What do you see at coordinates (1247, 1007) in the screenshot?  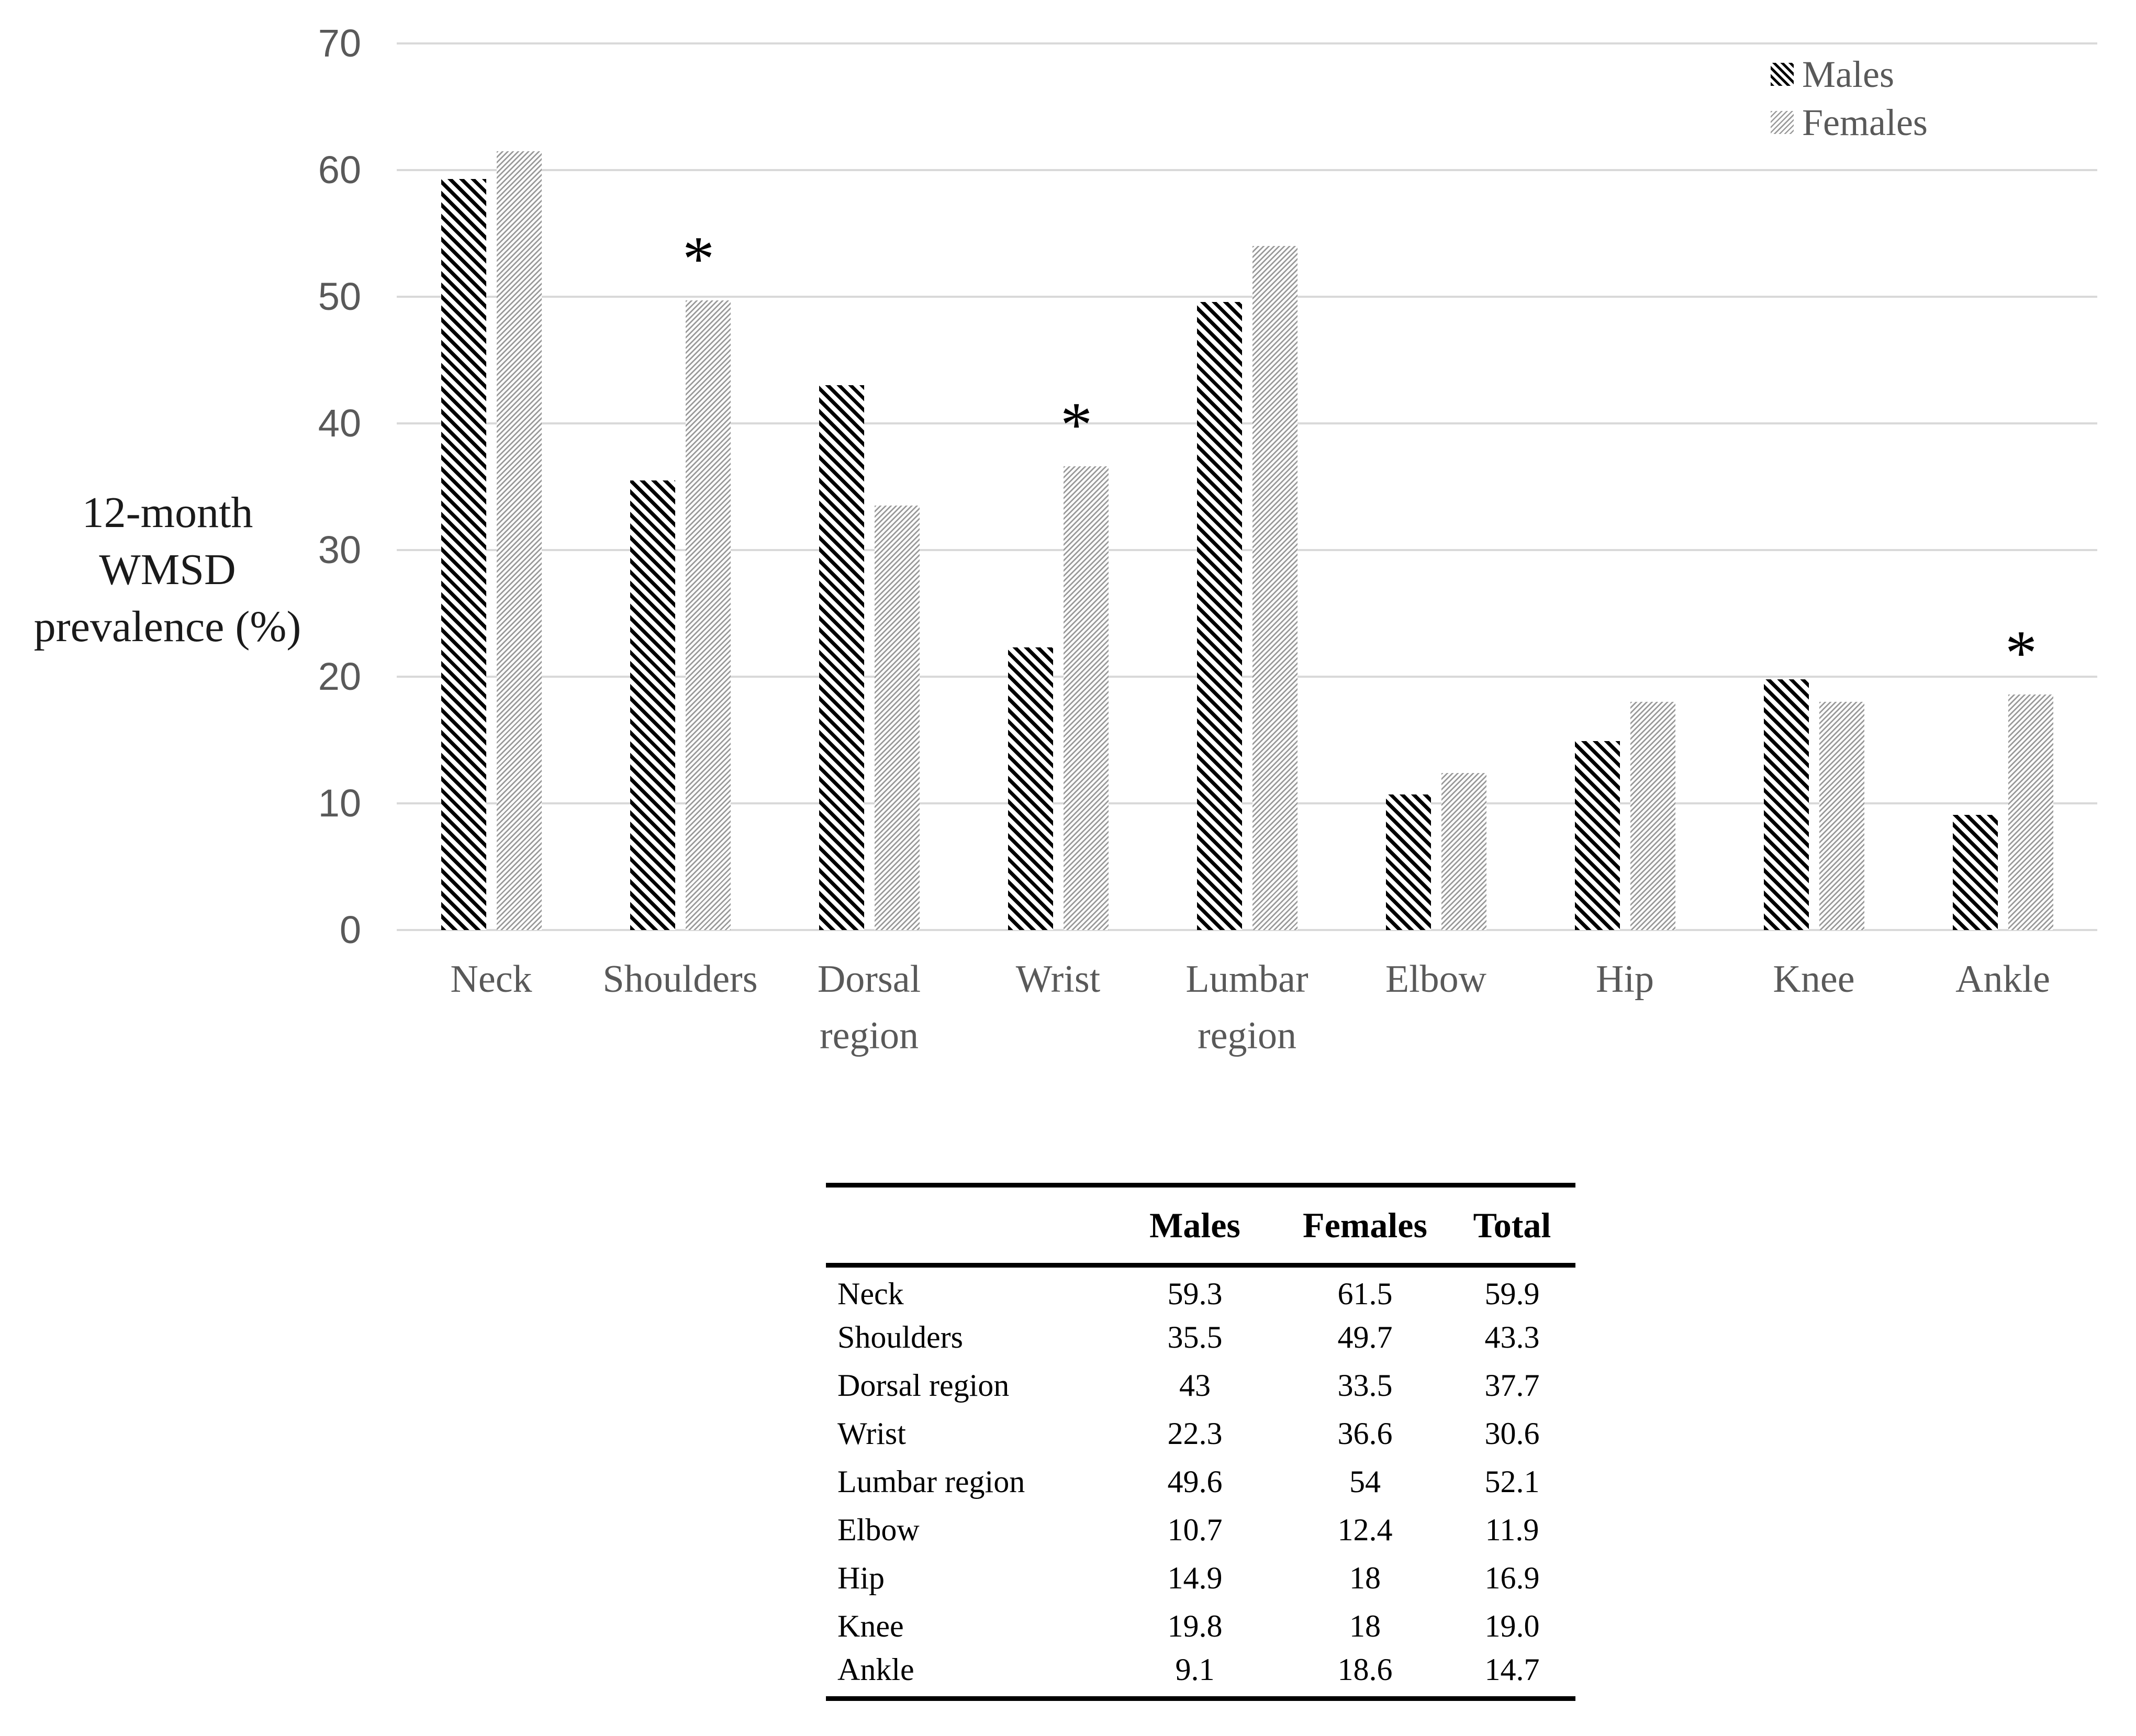 I see `category-label: Lumbar region` at bounding box center [1247, 1007].